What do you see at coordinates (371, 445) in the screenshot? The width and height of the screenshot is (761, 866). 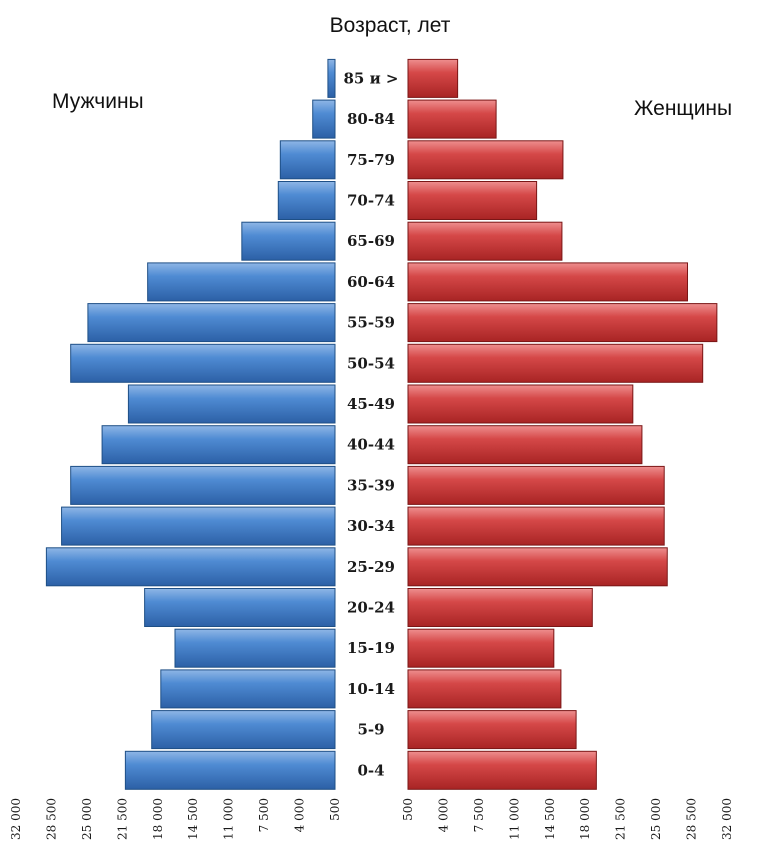 I see `age-group-label: 40-44` at bounding box center [371, 445].